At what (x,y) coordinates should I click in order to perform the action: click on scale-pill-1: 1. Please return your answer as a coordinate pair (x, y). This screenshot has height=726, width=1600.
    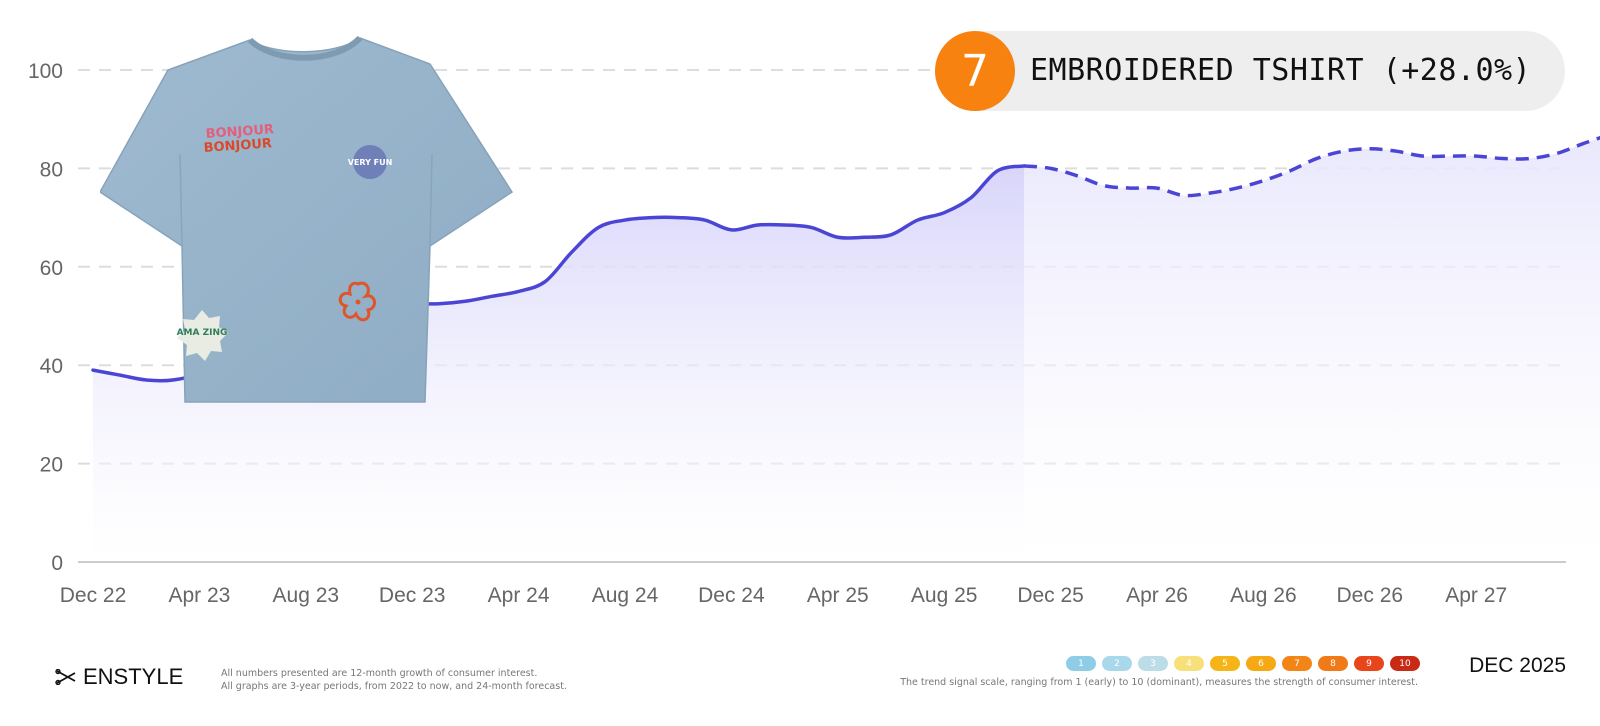
    Looking at the image, I should click on (1081, 663).